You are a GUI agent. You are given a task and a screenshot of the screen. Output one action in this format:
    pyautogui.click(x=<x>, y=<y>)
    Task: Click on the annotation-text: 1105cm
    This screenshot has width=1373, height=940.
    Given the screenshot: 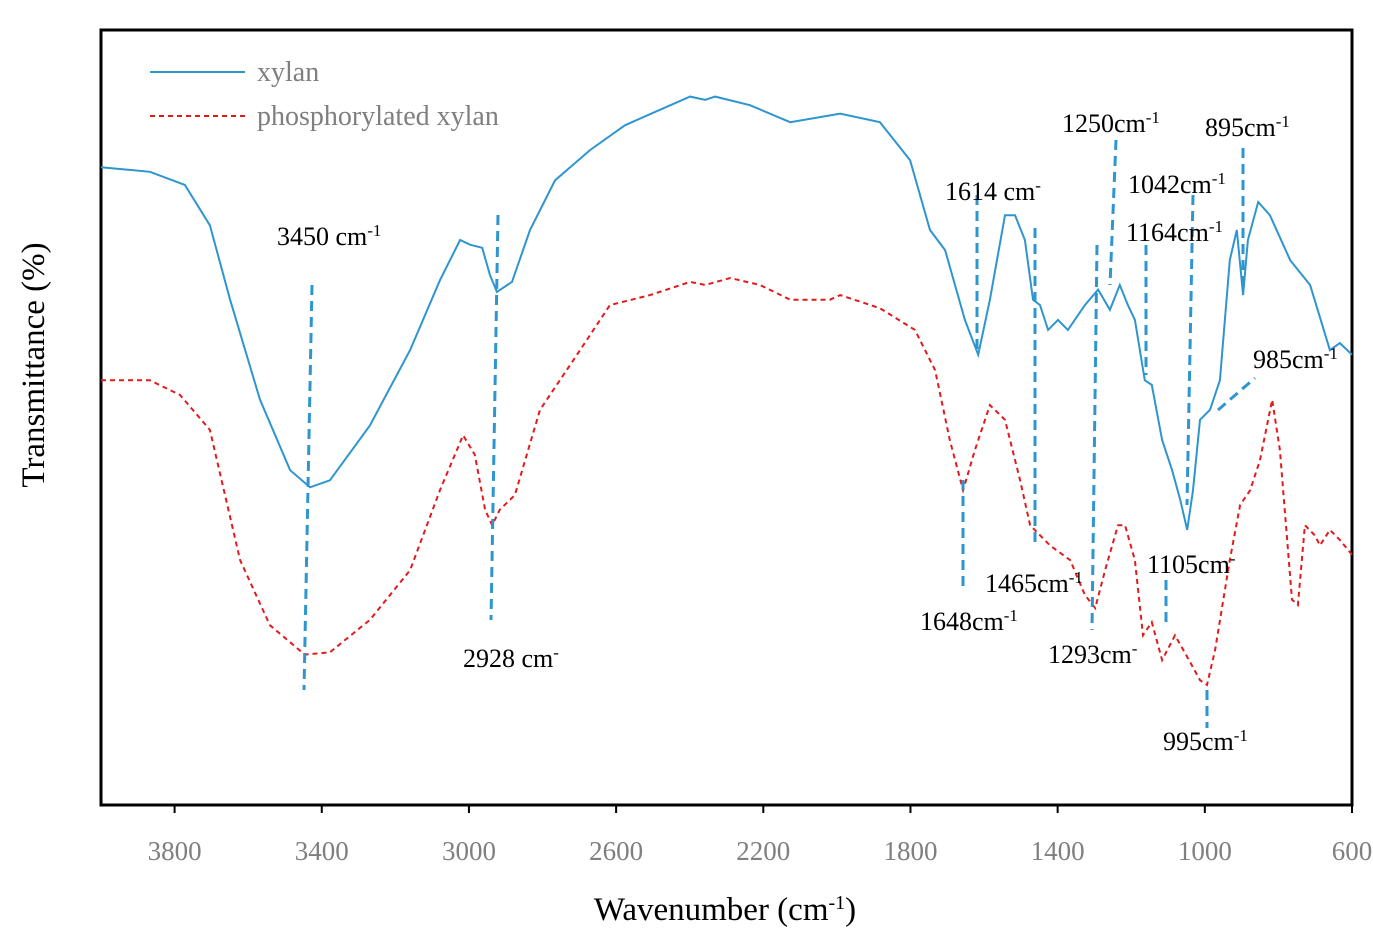 What is the action you would take?
    pyautogui.click(x=1188, y=564)
    